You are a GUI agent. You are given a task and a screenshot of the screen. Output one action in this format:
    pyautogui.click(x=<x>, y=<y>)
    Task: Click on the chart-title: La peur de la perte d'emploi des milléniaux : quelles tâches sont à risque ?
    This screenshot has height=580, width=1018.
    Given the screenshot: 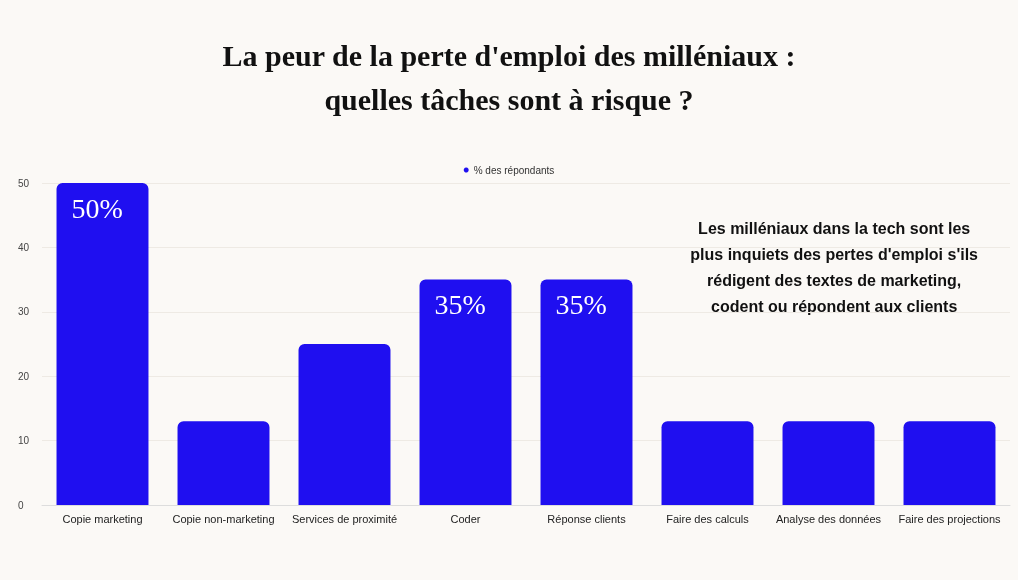 What is the action you would take?
    pyautogui.click(x=509, y=77)
    